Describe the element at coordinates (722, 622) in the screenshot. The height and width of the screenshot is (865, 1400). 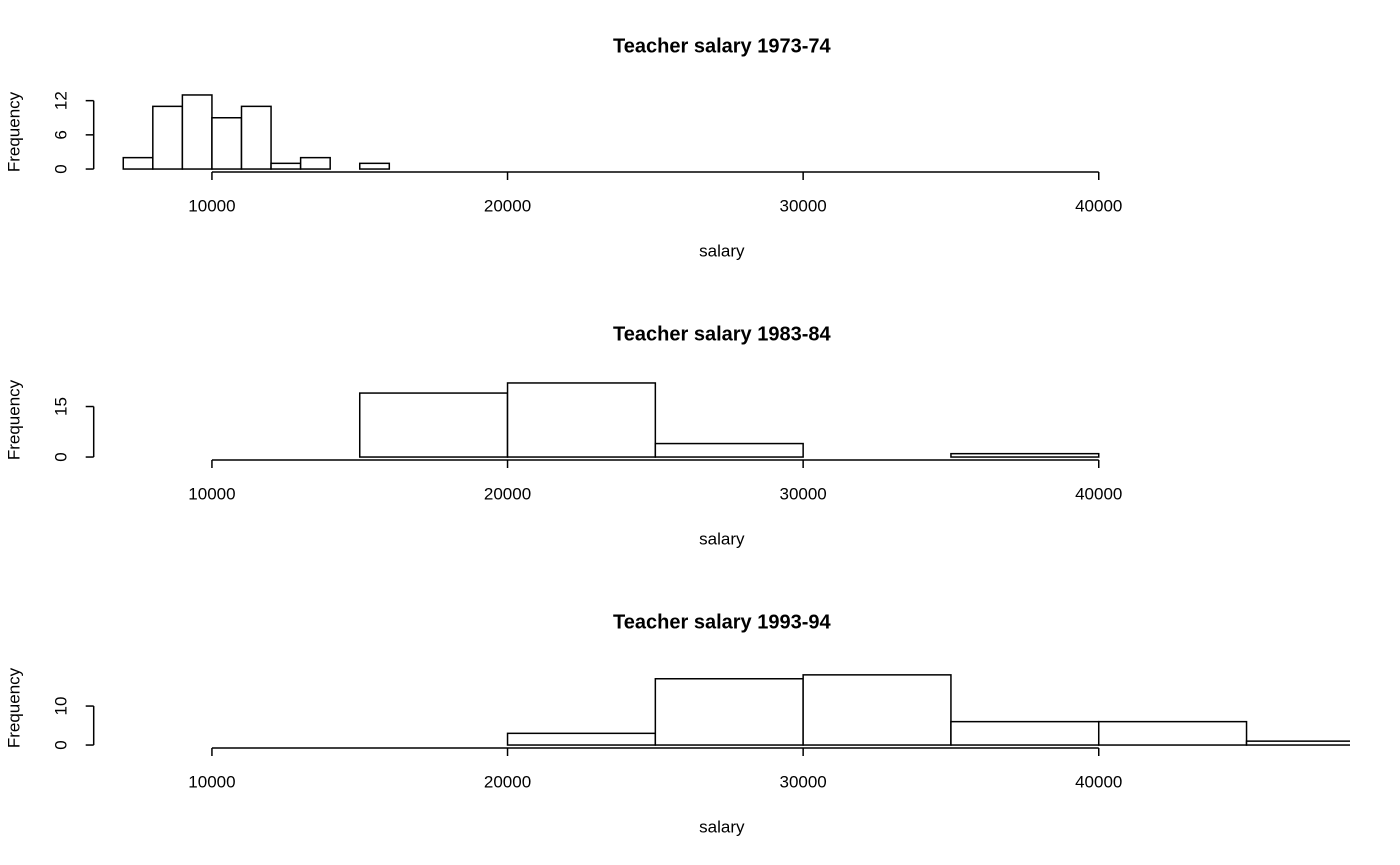
I see `chart-title: Teacher salary 1993-94` at that location.